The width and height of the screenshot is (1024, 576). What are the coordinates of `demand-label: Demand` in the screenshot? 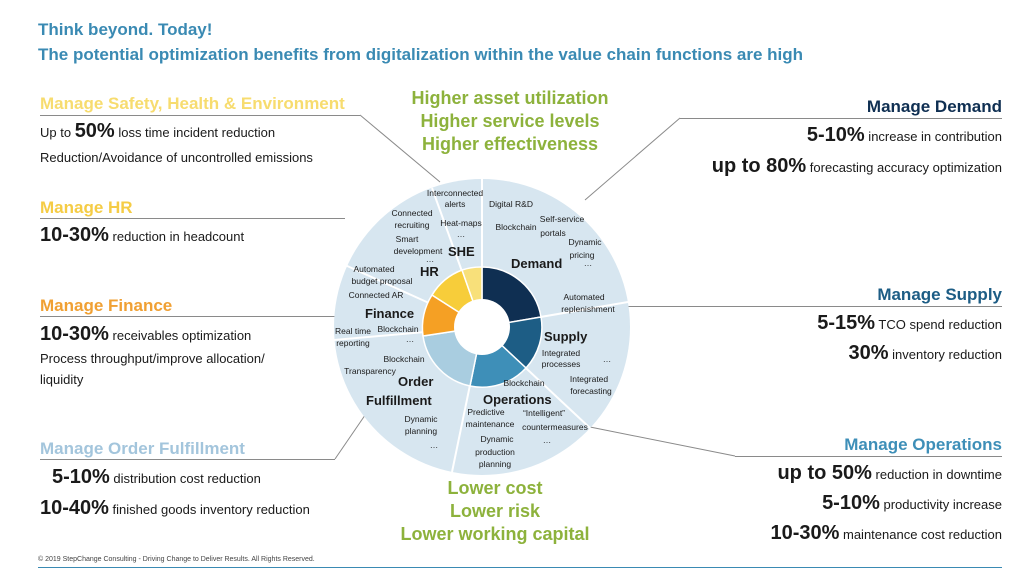 It's located at (536, 263).